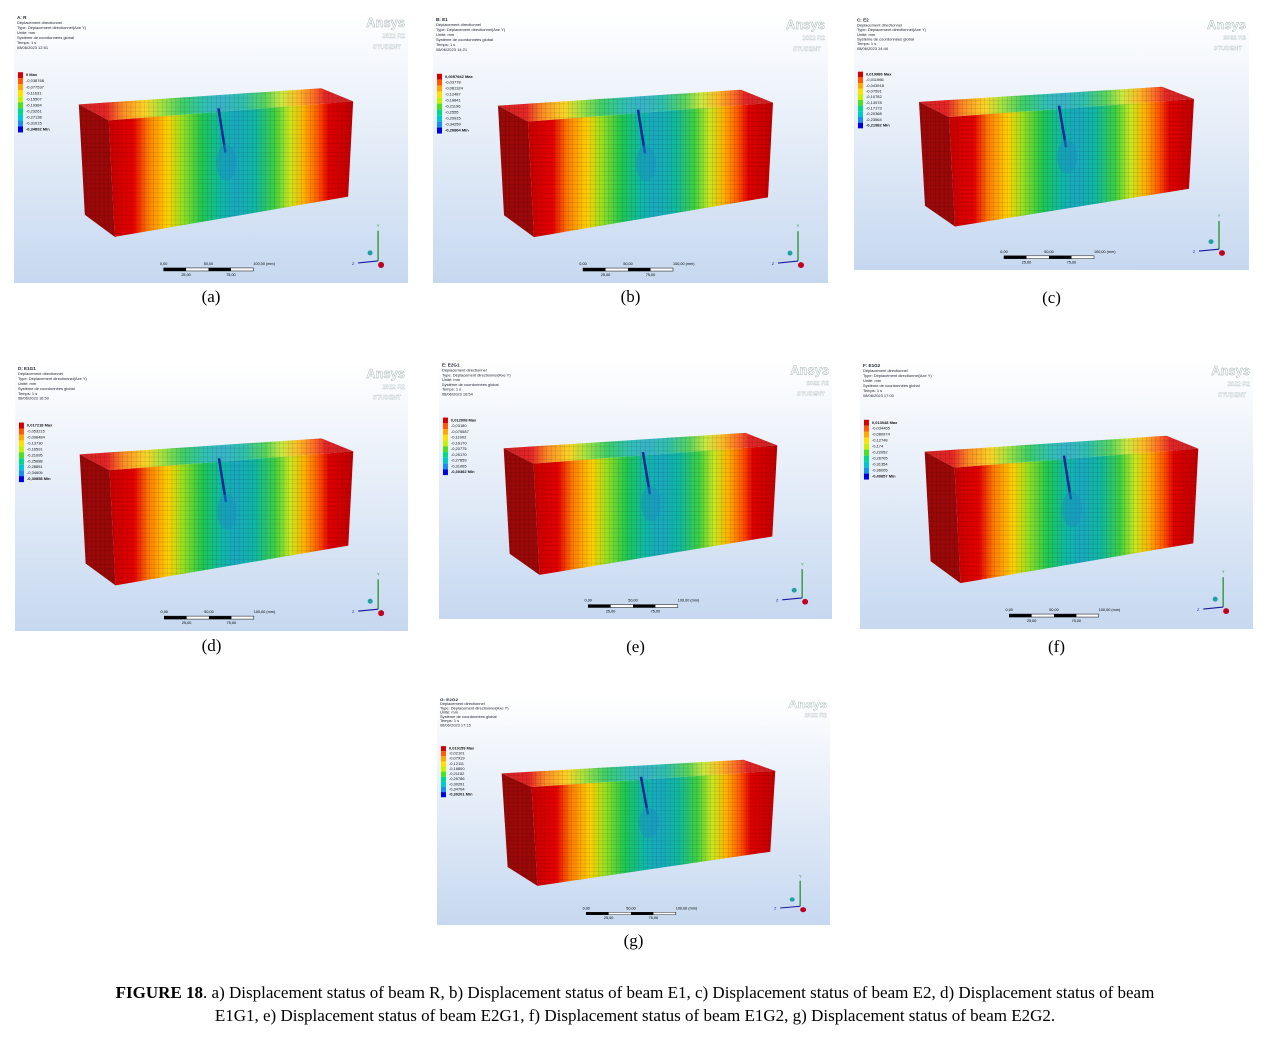 This screenshot has width=1267, height=1038. Describe the element at coordinates (35, 448) in the screenshot. I see `legend-value: -0,16591` at that location.